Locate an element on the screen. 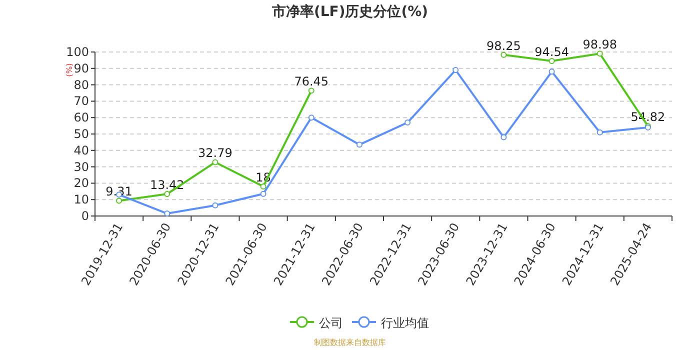 This screenshot has width=700, height=350. y-tick-label: 60 is located at coordinates (81, 117).